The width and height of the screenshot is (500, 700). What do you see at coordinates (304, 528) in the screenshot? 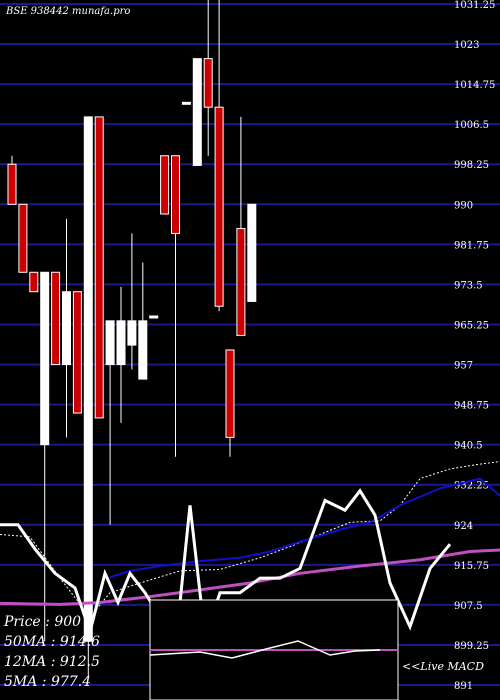
I see `ma50-line` at bounding box center [304, 528].